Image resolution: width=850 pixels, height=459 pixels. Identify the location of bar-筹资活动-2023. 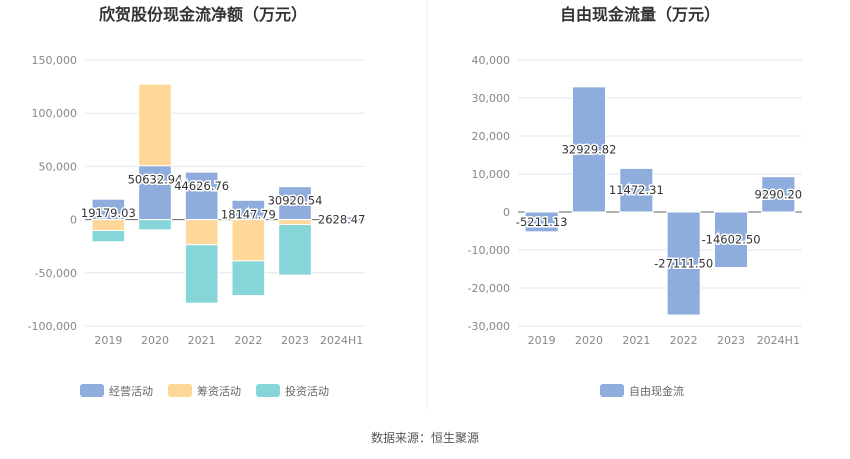
(295, 222).